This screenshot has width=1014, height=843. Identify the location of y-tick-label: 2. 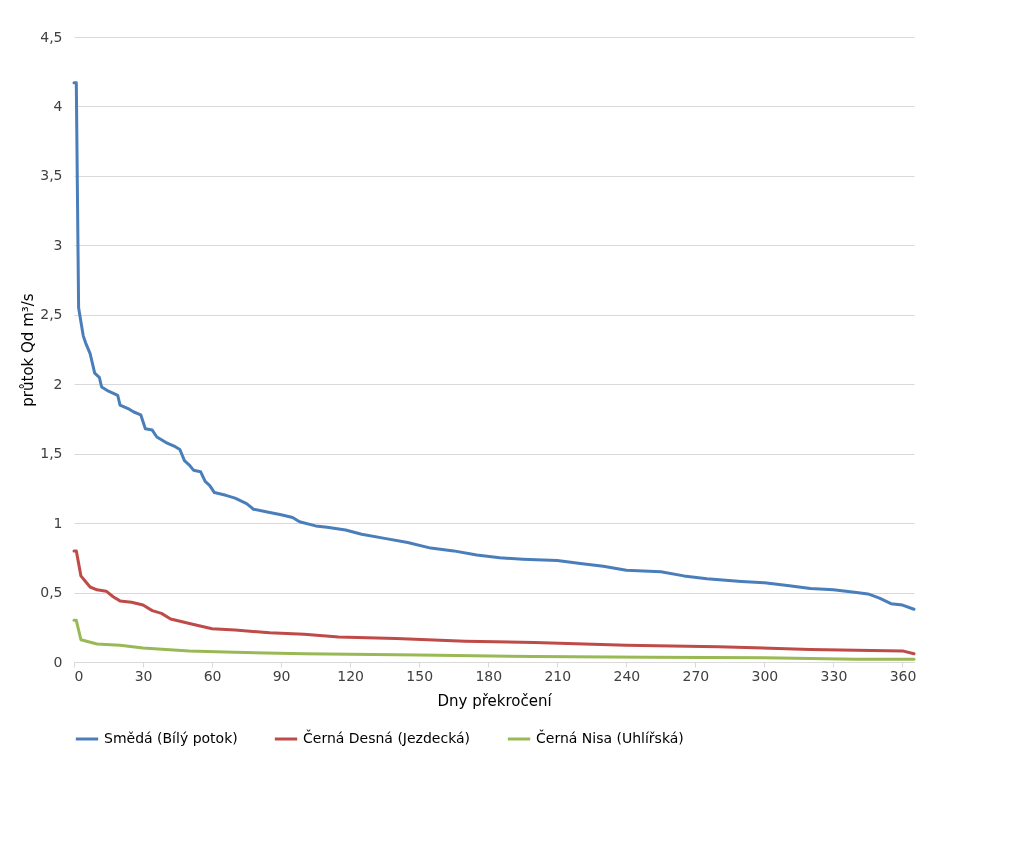
(58, 383).